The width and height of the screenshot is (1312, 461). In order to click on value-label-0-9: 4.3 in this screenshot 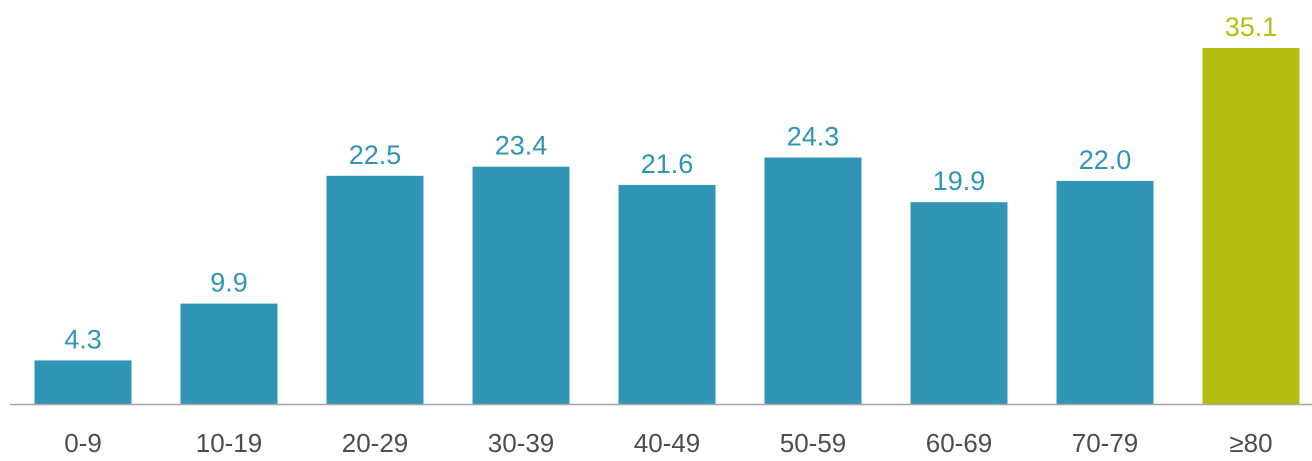, I will do `click(83, 339)`.